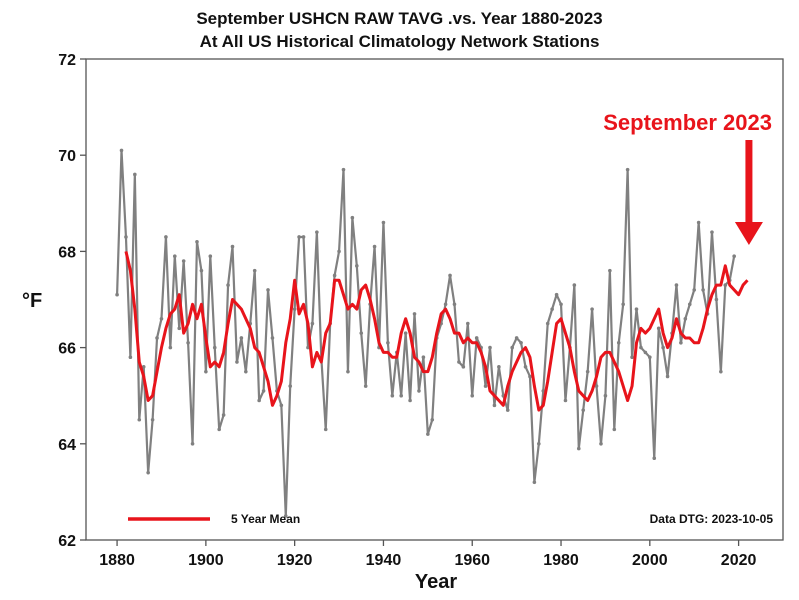 The height and width of the screenshot is (600, 799). What do you see at coordinates (384, 560) in the screenshot?
I see `x-tick-label: 1940` at bounding box center [384, 560].